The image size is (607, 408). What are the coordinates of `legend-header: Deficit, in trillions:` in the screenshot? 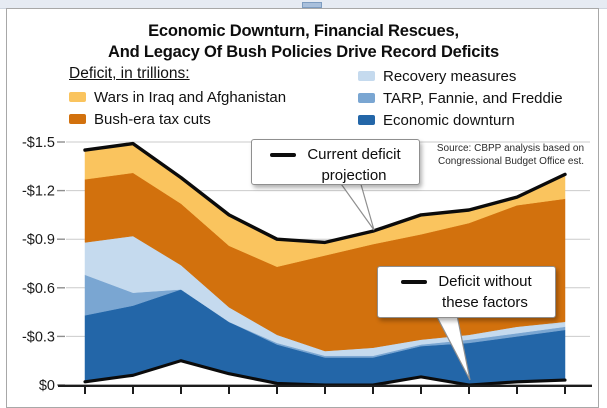 It's located at (129, 73).